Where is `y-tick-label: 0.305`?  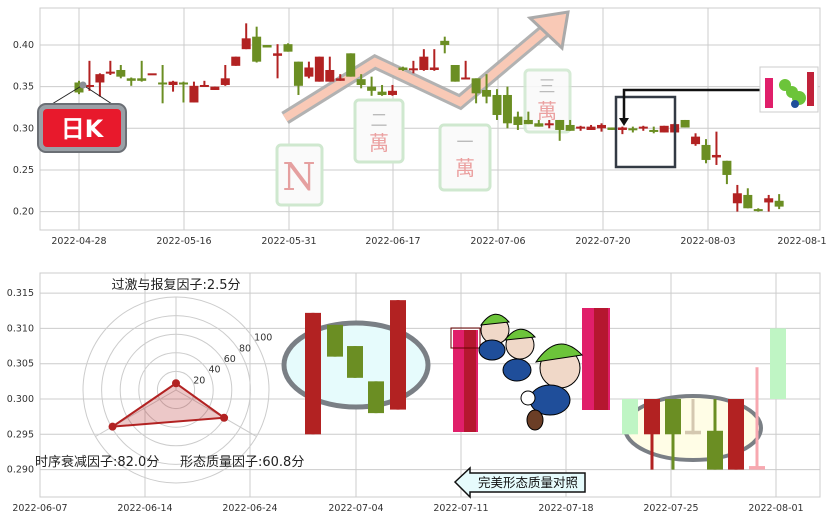
y-tick-label: 0.305 is located at coordinates (20, 364).